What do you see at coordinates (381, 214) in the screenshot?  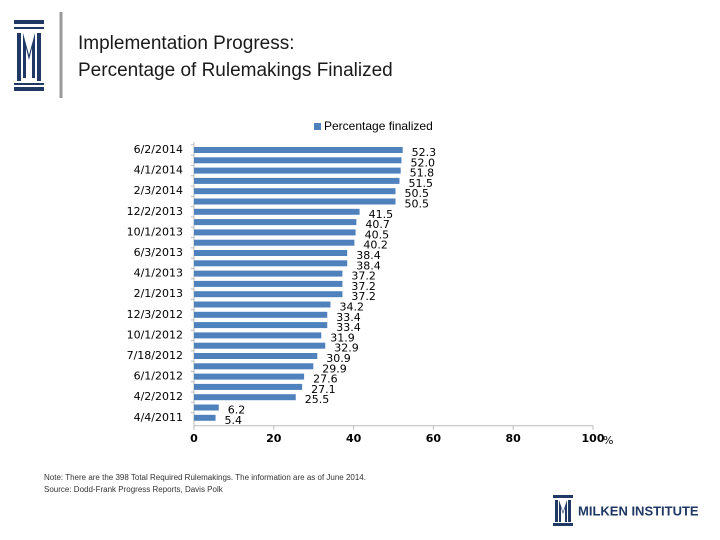 I see `value-label: 41.5` at bounding box center [381, 214].